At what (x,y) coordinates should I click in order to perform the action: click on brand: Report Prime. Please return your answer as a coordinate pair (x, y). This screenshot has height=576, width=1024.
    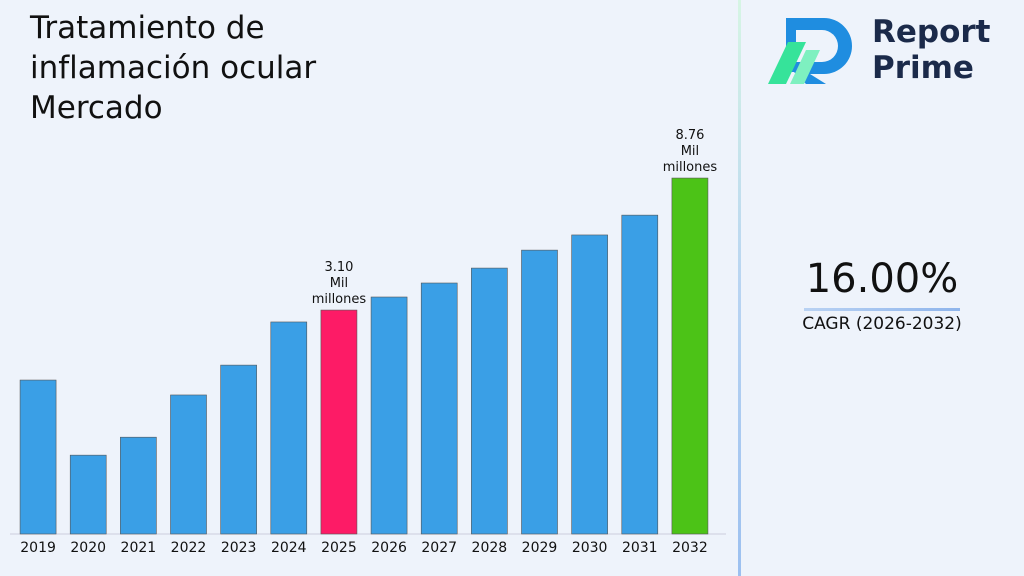
    Looking at the image, I should click on (931, 50).